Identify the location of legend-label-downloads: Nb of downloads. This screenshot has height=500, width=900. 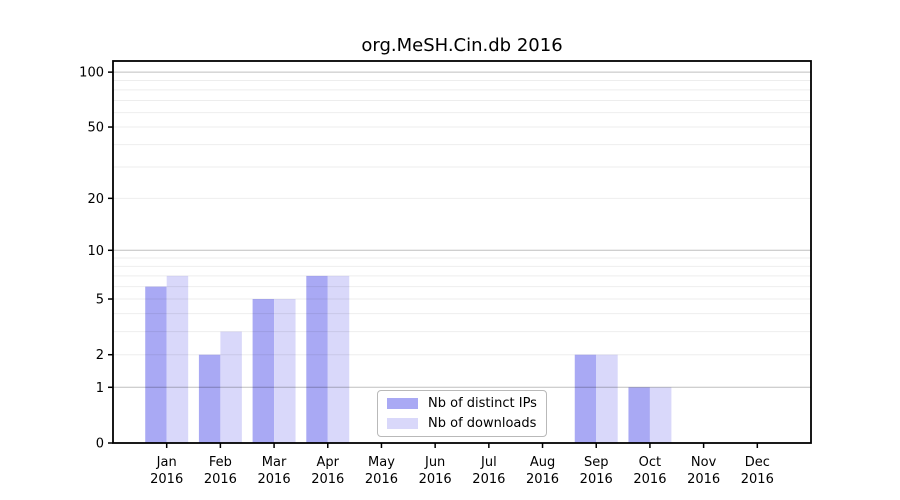
(482, 423).